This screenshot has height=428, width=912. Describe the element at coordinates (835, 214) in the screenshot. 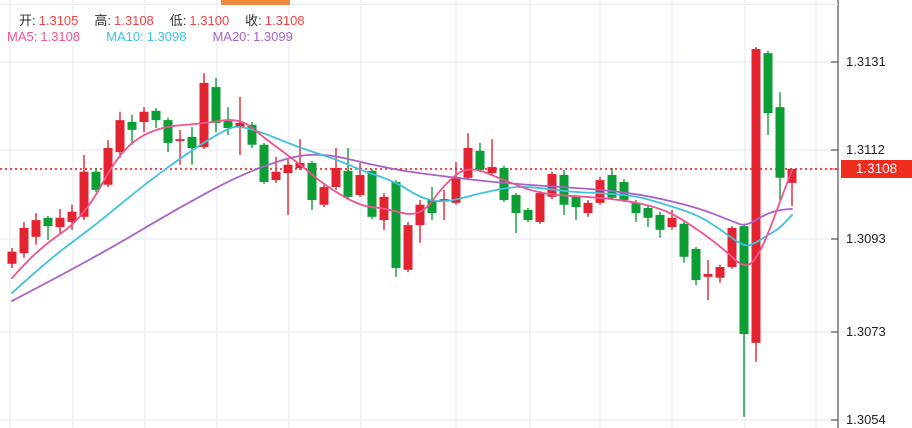

I see `y-axis` at that location.